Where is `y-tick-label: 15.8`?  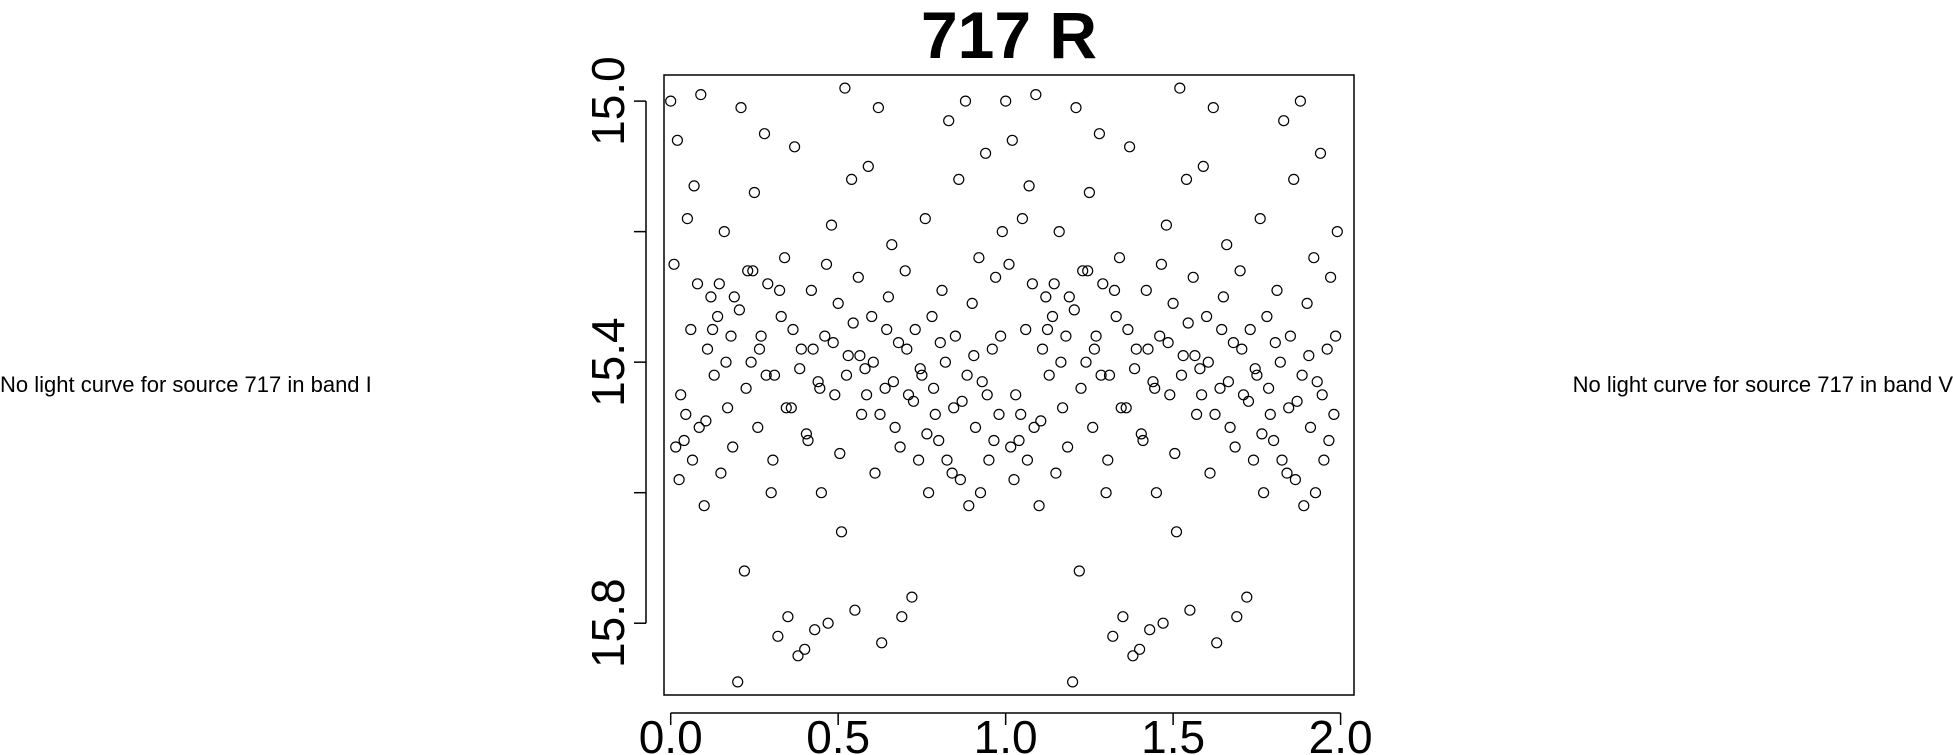
y-tick-label: 15.8 is located at coordinates (608, 623).